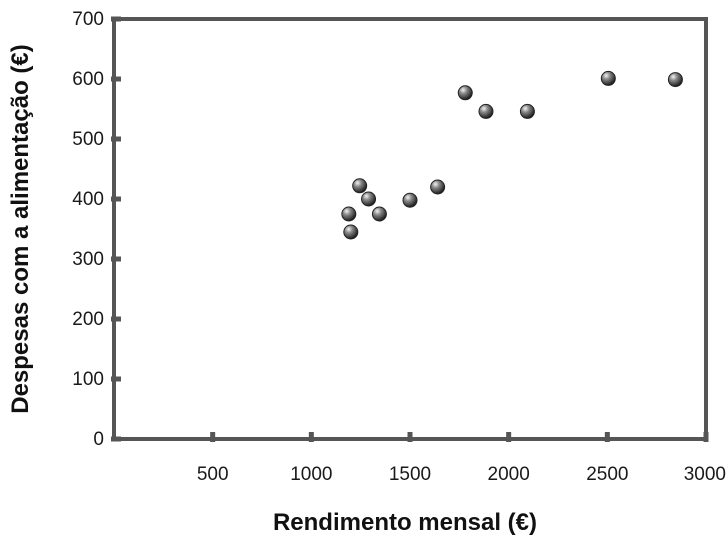 The width and height of the screenshot is (728, 542). I want to click on data-points, so click(512, 155).